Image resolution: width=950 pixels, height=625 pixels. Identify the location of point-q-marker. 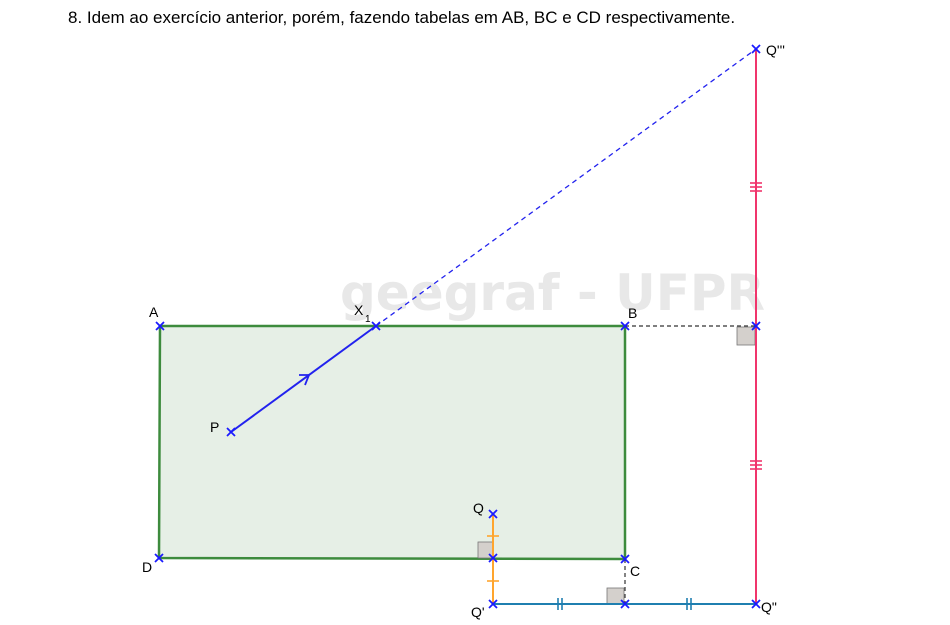
(493, 514).